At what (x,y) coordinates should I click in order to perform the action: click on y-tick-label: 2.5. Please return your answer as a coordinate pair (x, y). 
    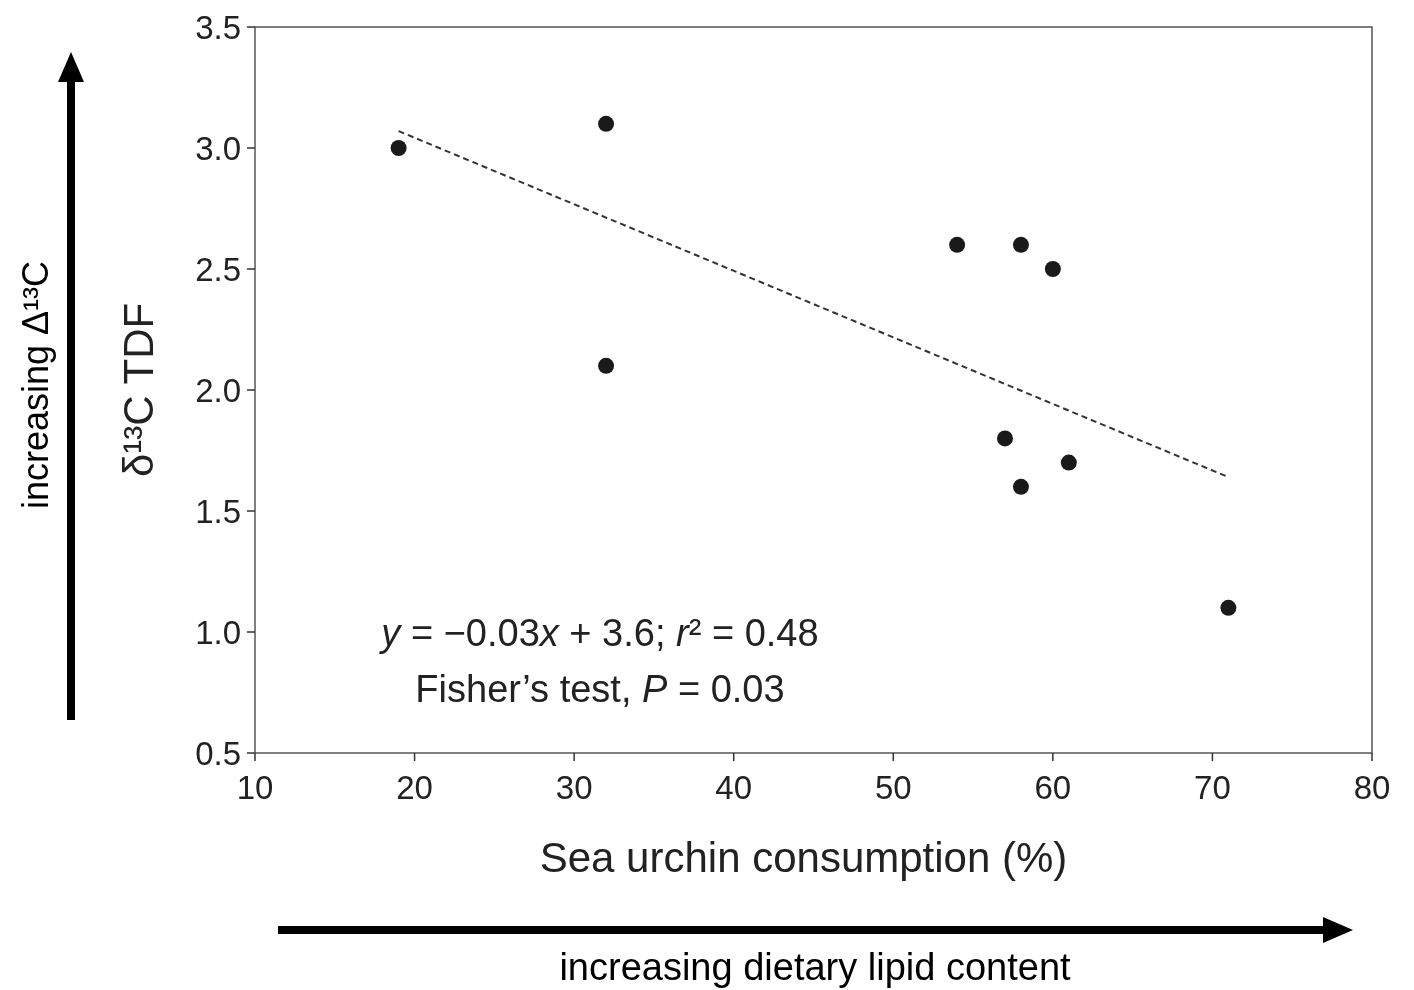
    Looking at the image, I should click on (218, 269).